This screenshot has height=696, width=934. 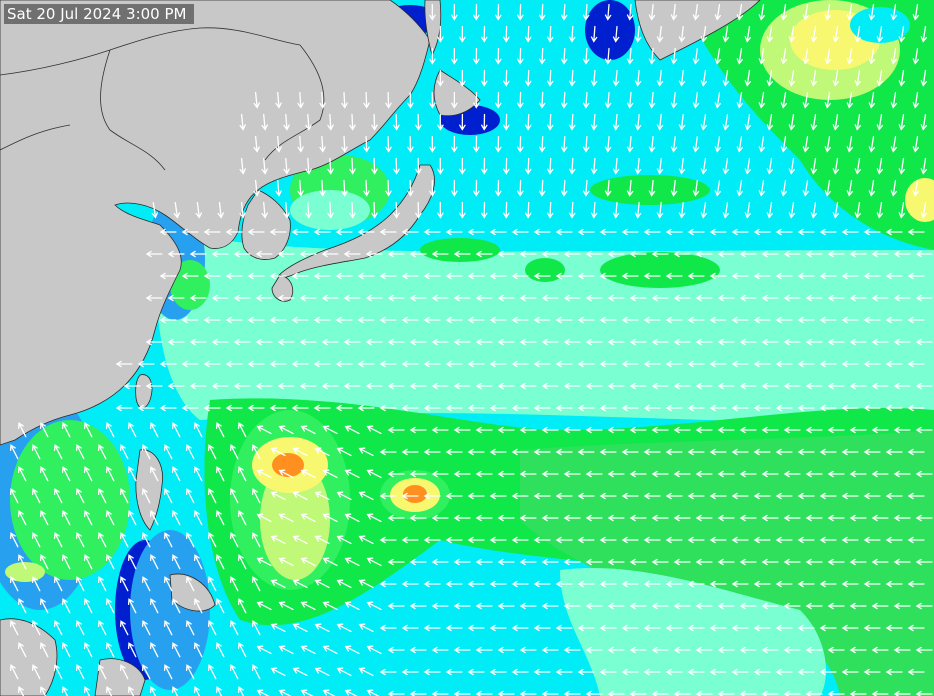 I want to click on storm-east-orange, so click(x=415, y=494).